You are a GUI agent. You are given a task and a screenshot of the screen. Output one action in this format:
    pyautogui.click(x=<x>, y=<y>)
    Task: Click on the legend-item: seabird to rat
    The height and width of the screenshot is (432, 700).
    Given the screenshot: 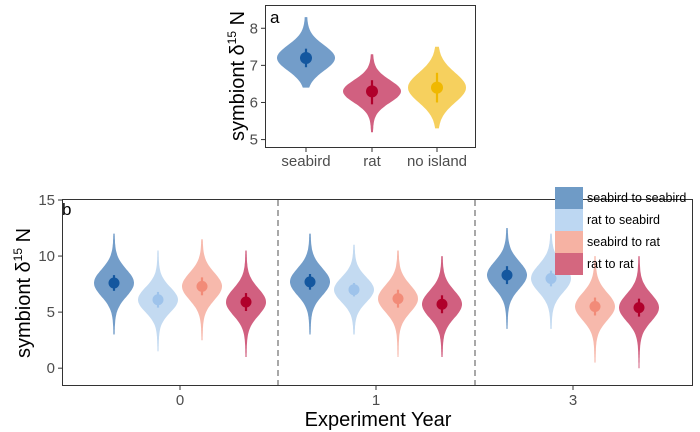 What is the action you would take?
    pyautogui.click(x=607, y=242)
    